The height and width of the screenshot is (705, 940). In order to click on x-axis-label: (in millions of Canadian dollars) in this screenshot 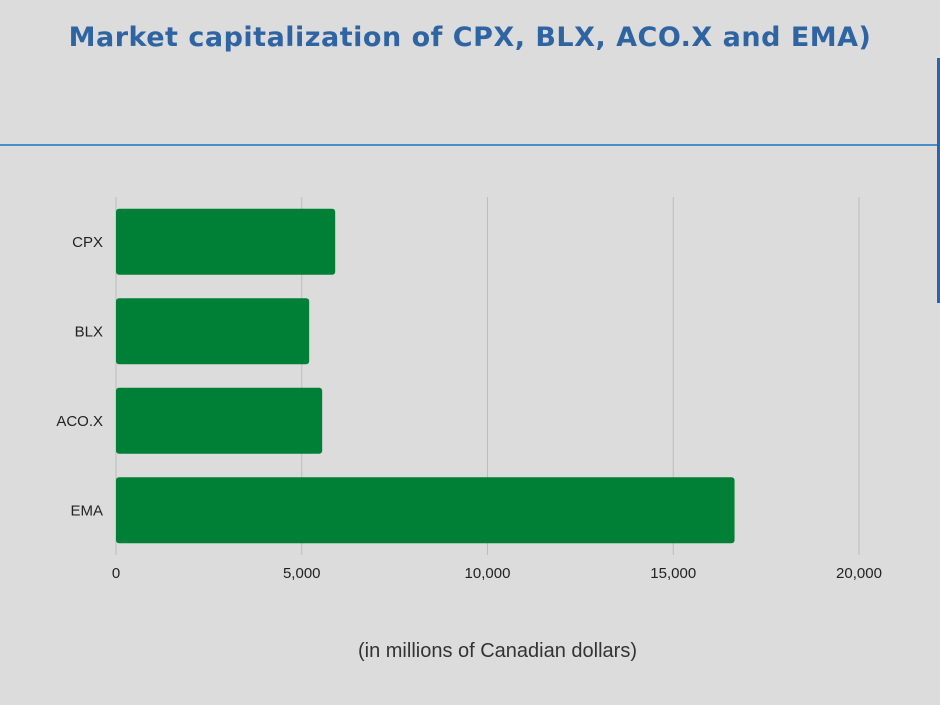, I will do `click(497, 651)`.